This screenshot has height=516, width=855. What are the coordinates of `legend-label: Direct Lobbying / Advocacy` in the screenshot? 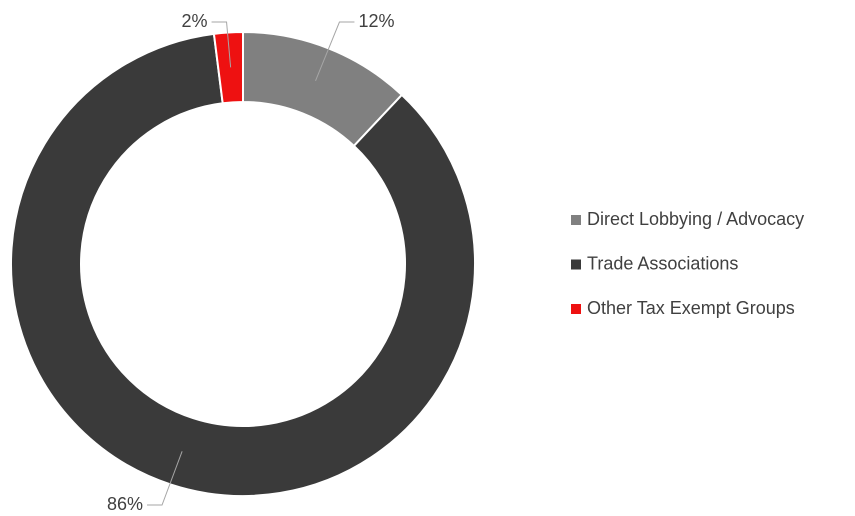 It's located at (695, 219).